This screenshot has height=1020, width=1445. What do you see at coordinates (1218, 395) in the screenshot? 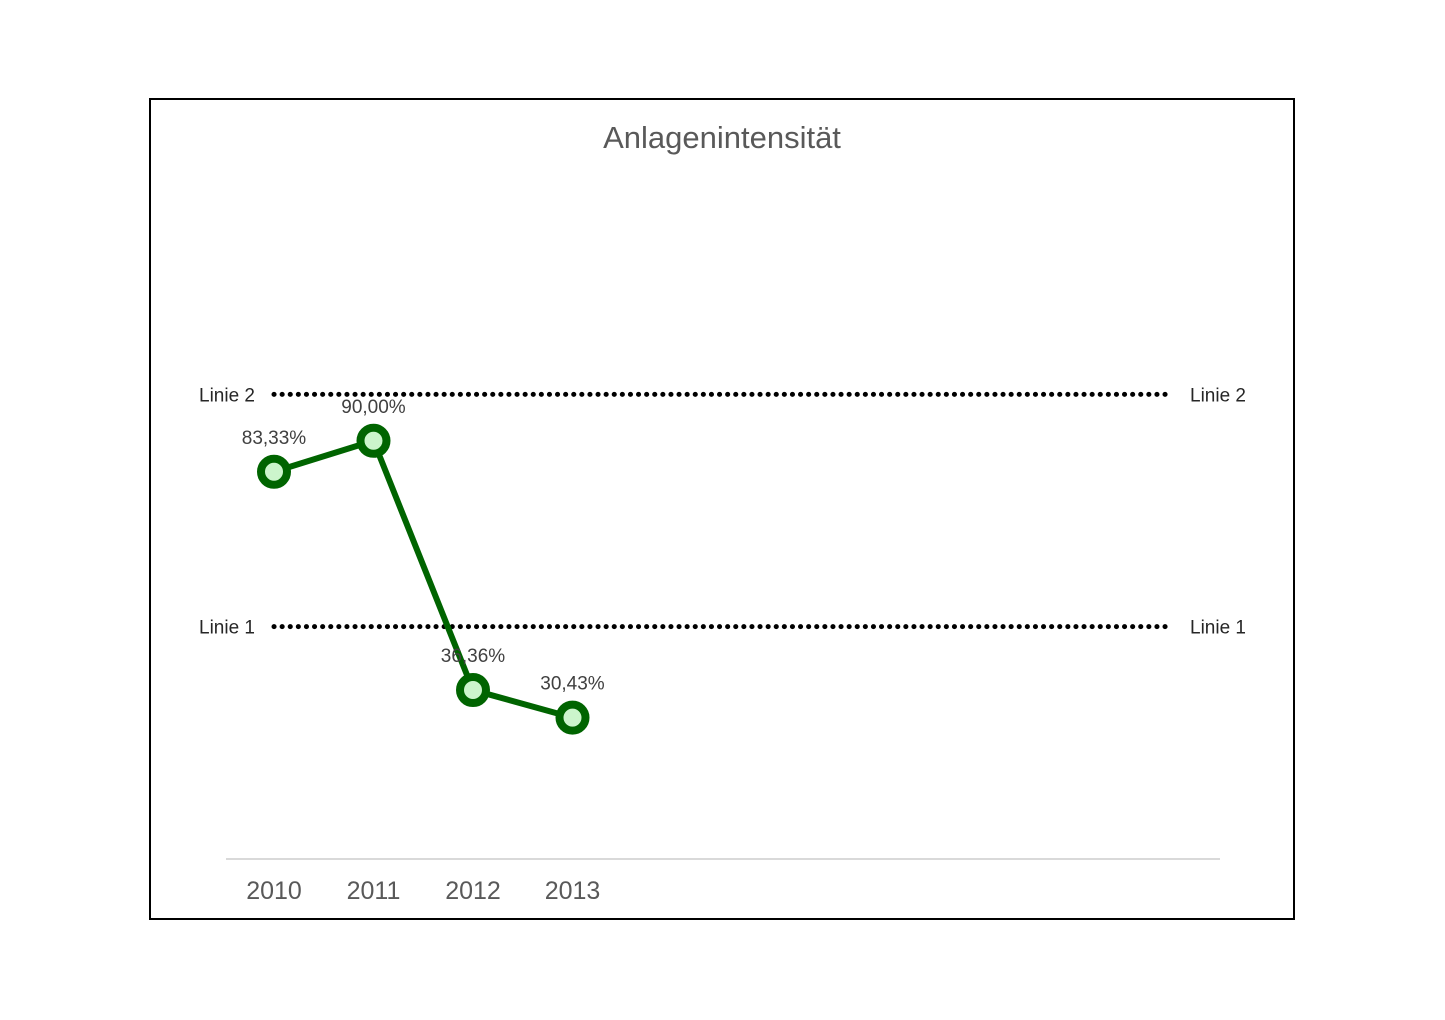
I see `reference-line-2-right-label: Linie 2` at bounding box center [1218, 395].